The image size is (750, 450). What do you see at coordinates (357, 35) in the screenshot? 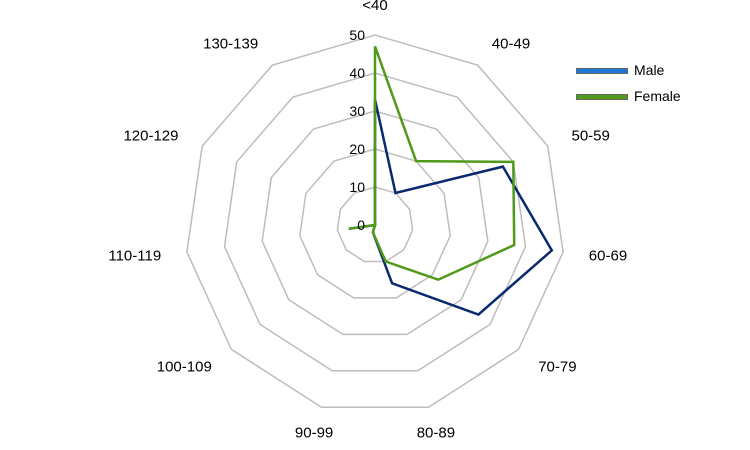
I see `tick-label-50: 50` at bounding box center [357, 35].